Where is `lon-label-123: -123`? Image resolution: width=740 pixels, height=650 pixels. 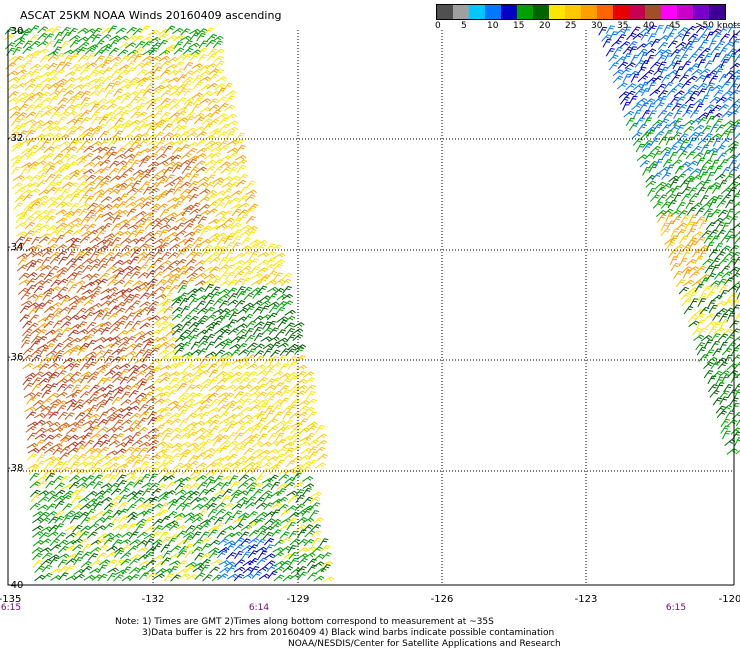
lon-label-123: -123 is located at coordinates (586, 599).